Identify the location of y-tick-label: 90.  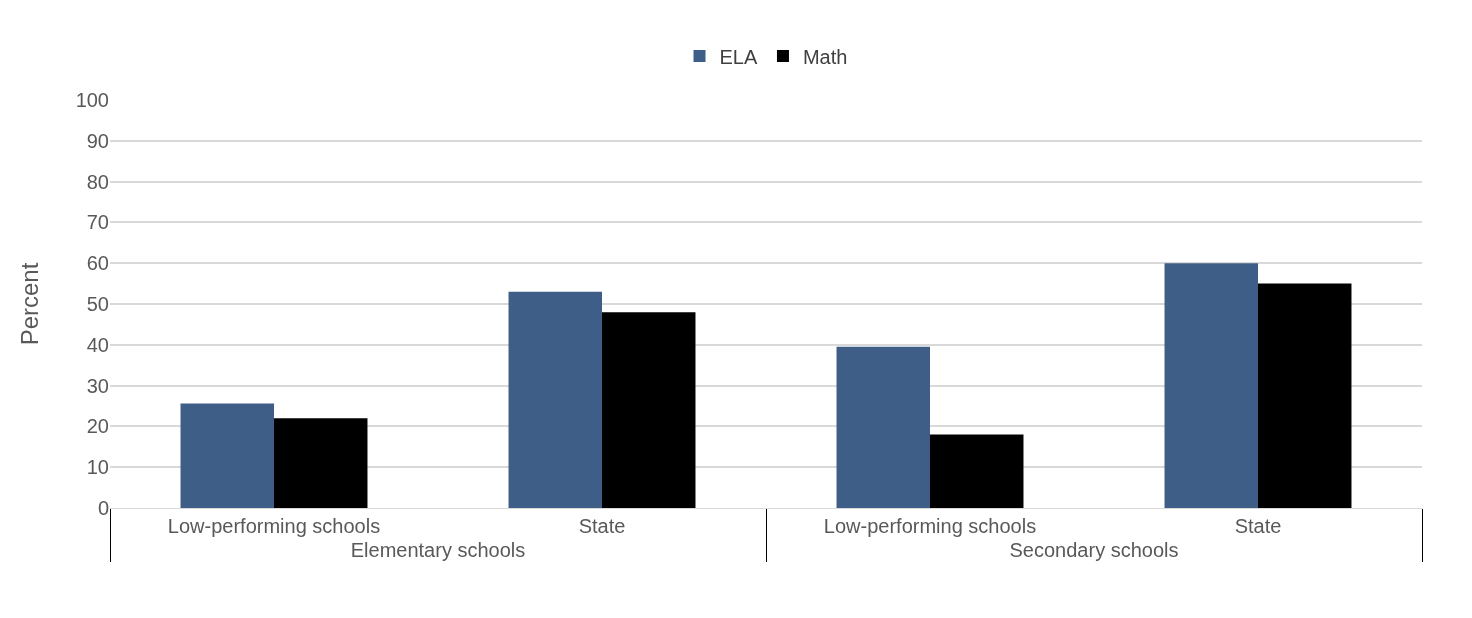
(97, 140).